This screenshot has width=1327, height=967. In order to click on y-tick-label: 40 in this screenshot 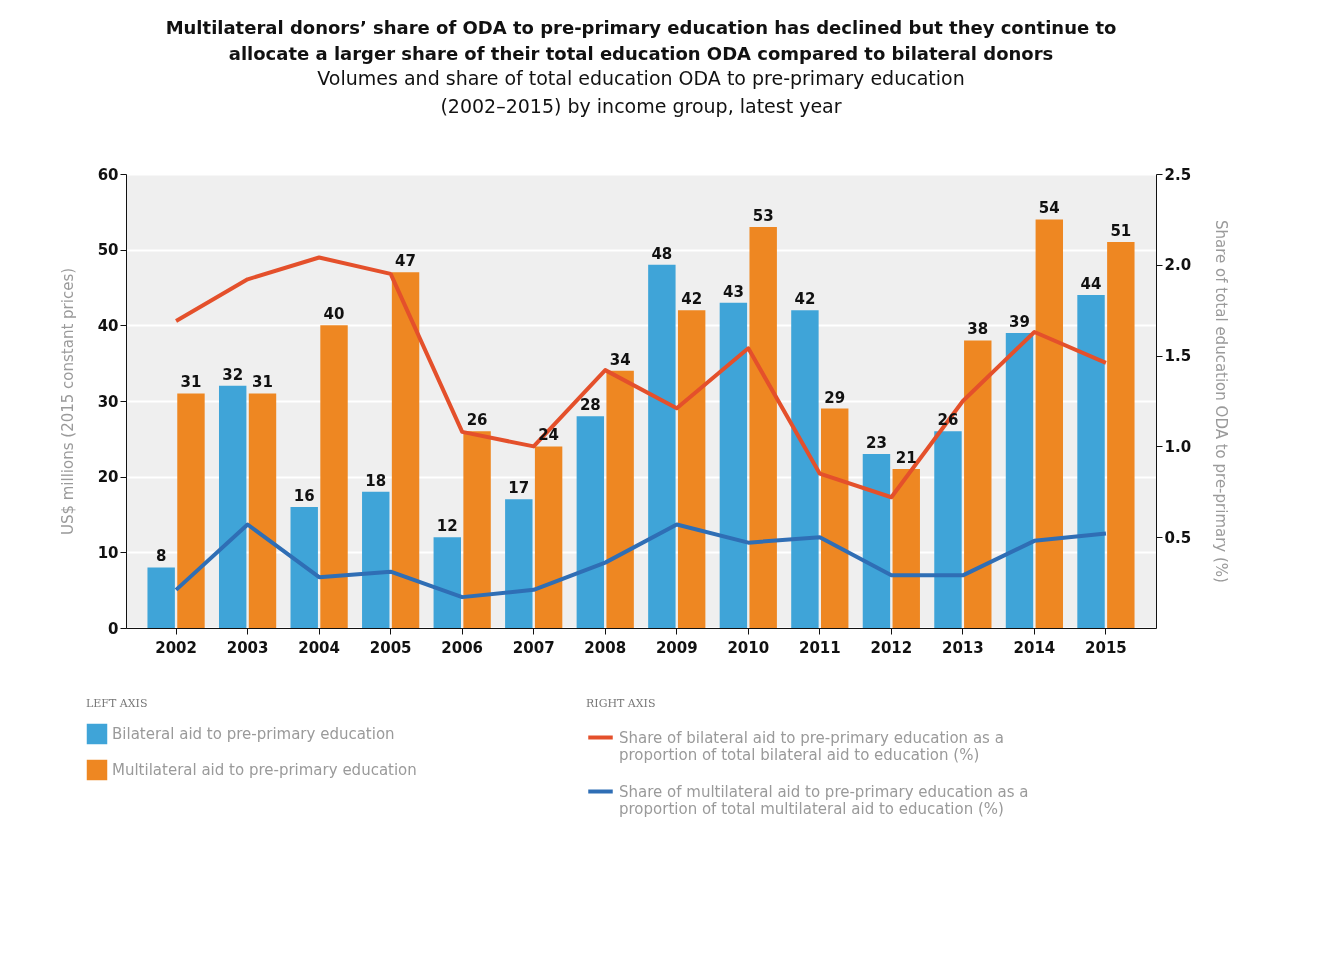, I will do `click(108, 325)`.